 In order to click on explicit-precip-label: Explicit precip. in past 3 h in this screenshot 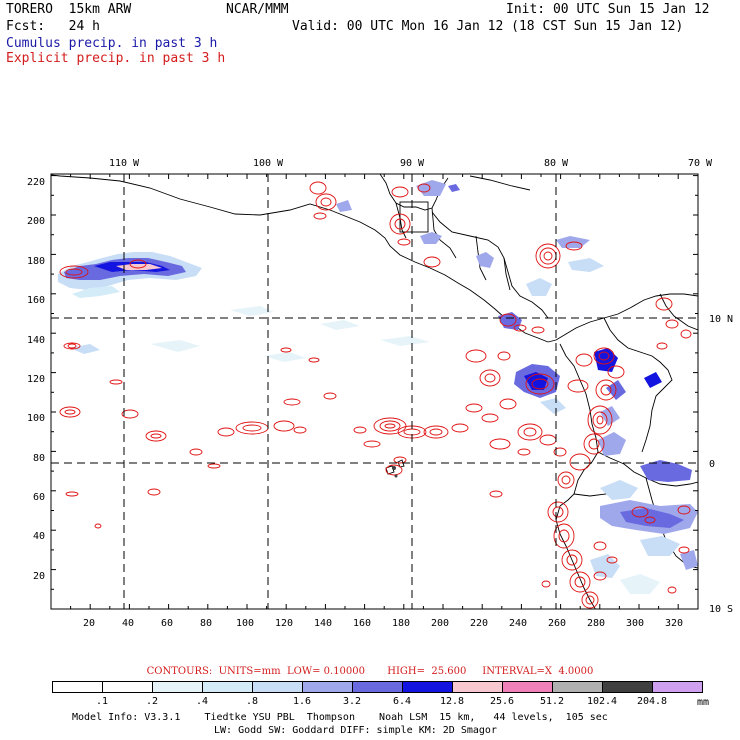, I will do `click(116, 58)`.